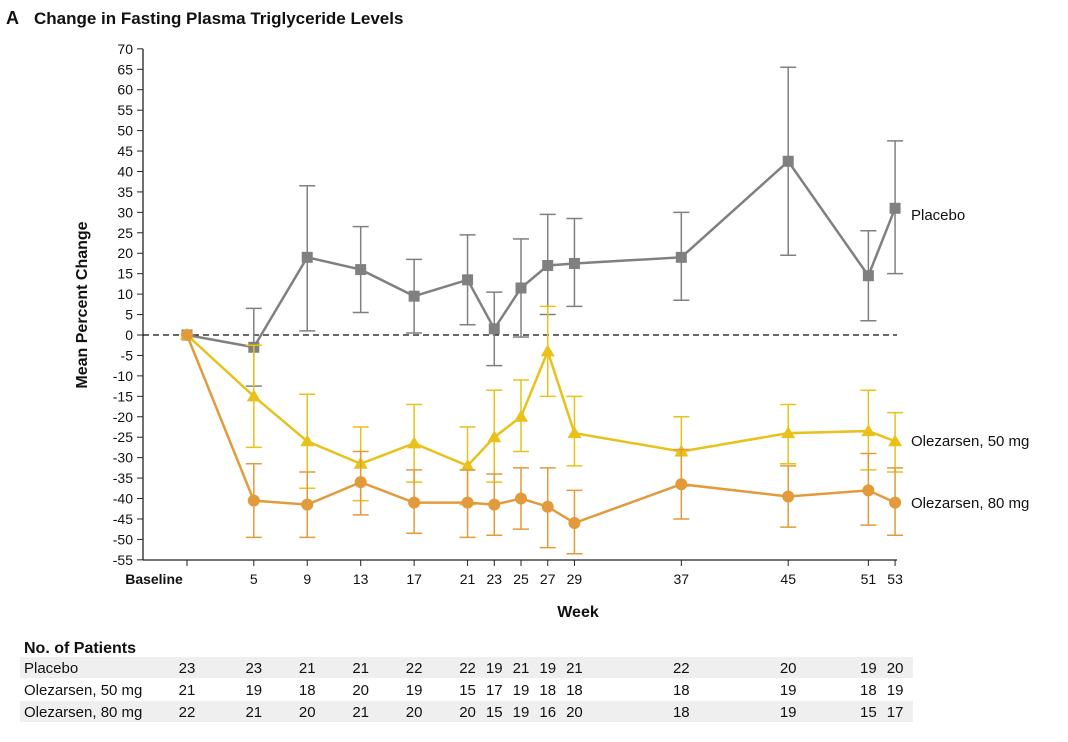 The image size is (1068, 742). I want to click on y-axis-label: Mean Percent Change, so click(82, 304).